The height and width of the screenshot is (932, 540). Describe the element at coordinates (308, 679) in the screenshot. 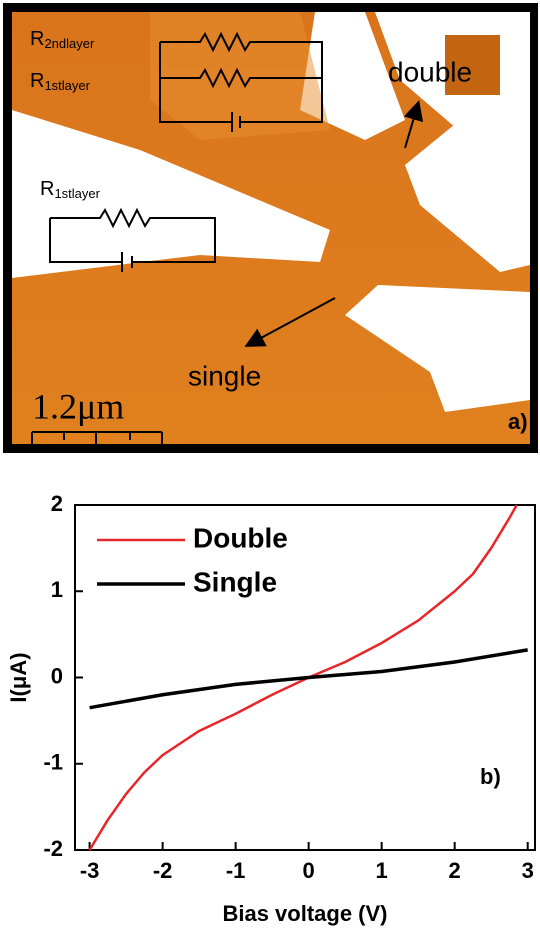

I see `line-series` at that location.